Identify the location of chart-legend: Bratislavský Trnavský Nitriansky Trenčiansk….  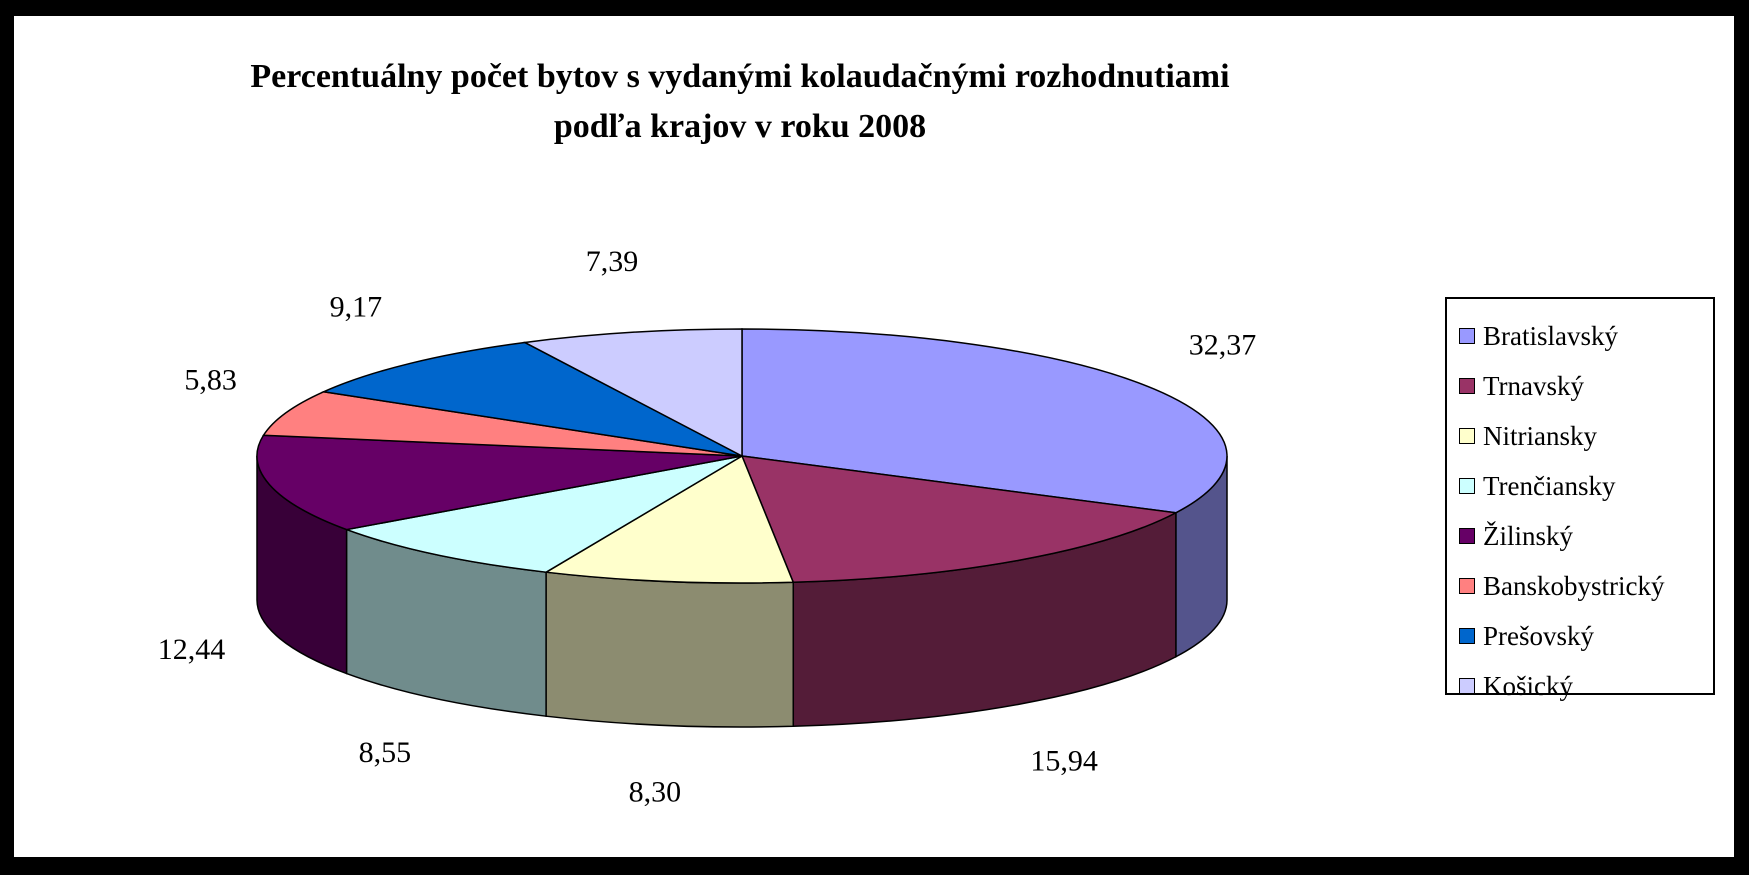
(1580, 499).